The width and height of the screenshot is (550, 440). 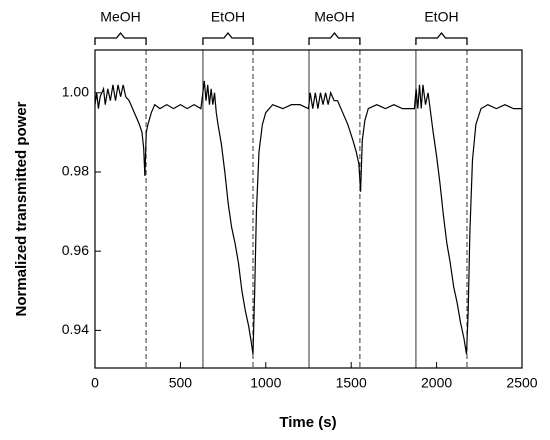 I want to click on x-tick-label: 1000, so click(x=265, y=383).